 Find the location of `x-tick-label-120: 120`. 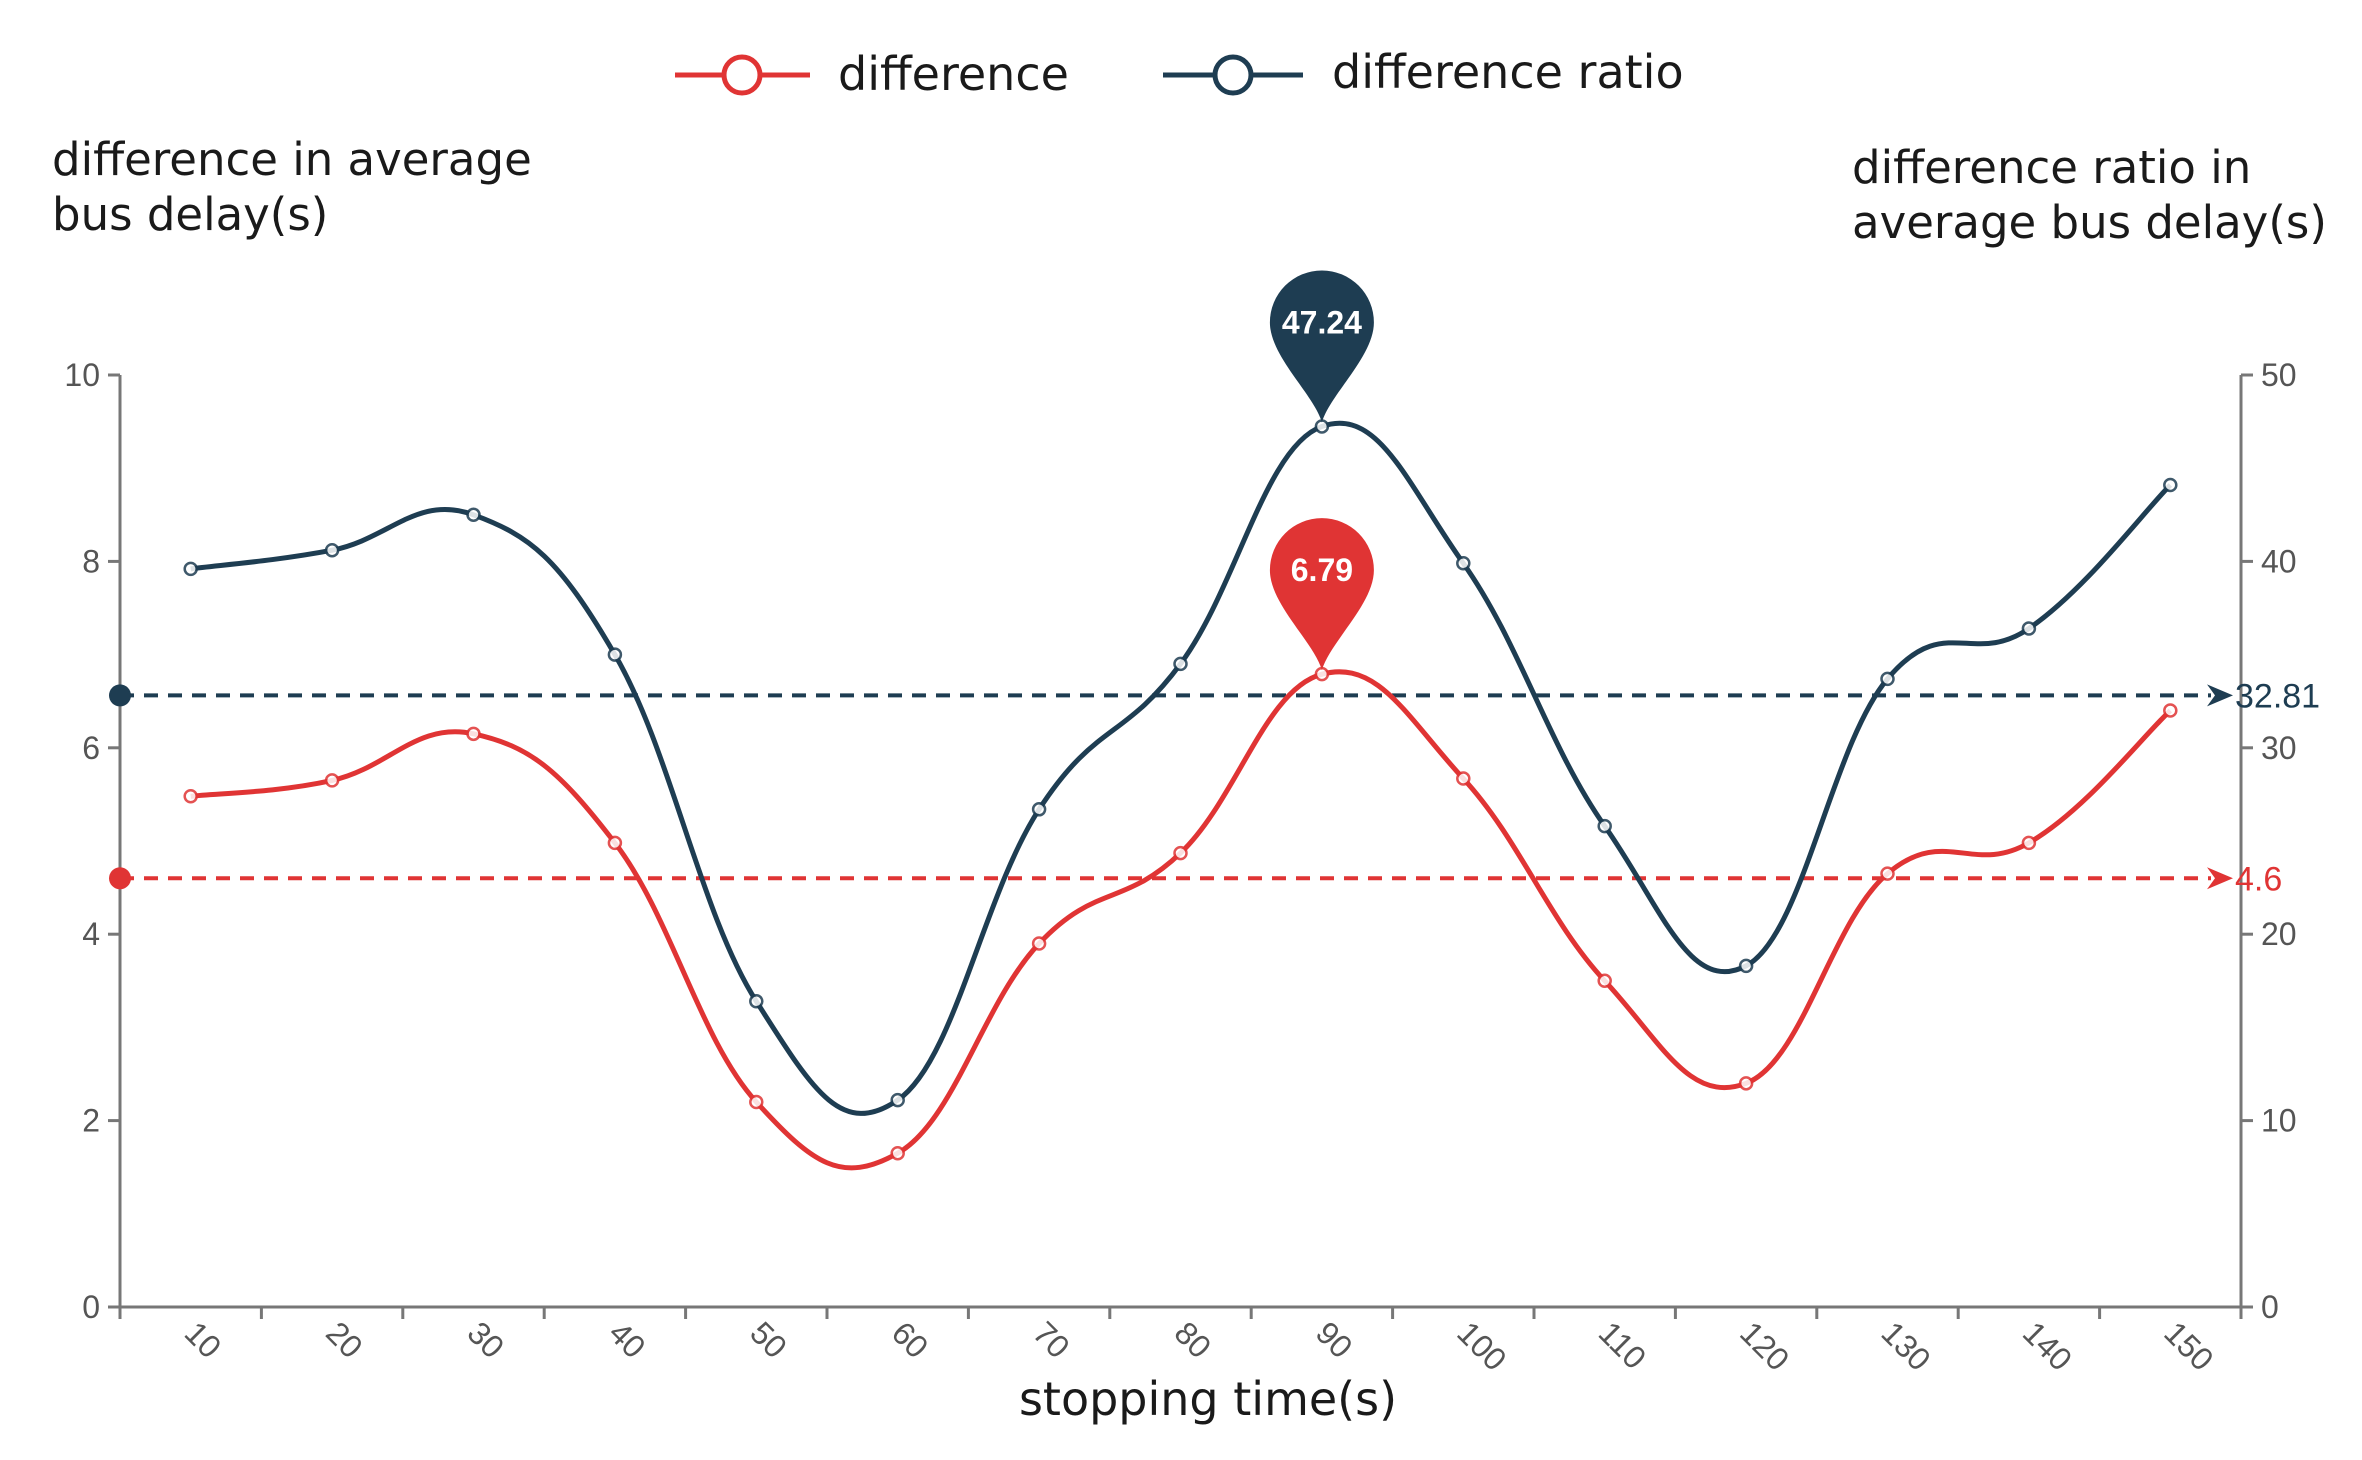

x-tick-label-120: 120 is located at coordinates (1764, 1345).